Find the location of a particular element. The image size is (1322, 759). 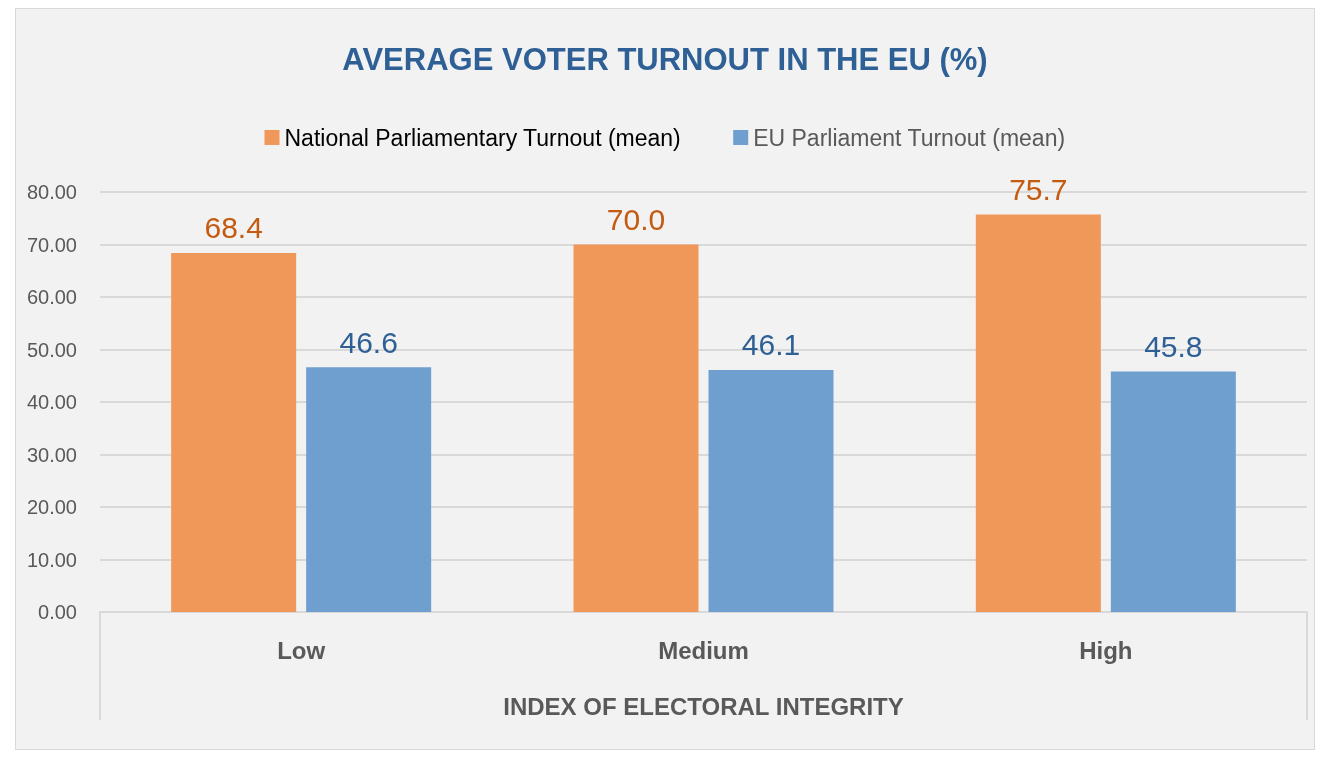

y-tick-label: 80.00 is located at coordinates (51, 192).